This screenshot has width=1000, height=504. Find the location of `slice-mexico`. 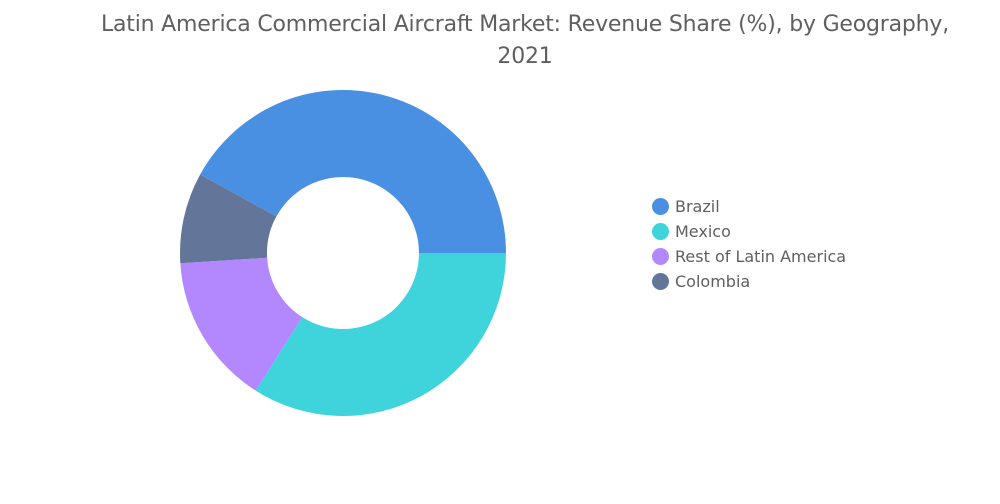

slice-mexico is located at coordinates (380, 334).